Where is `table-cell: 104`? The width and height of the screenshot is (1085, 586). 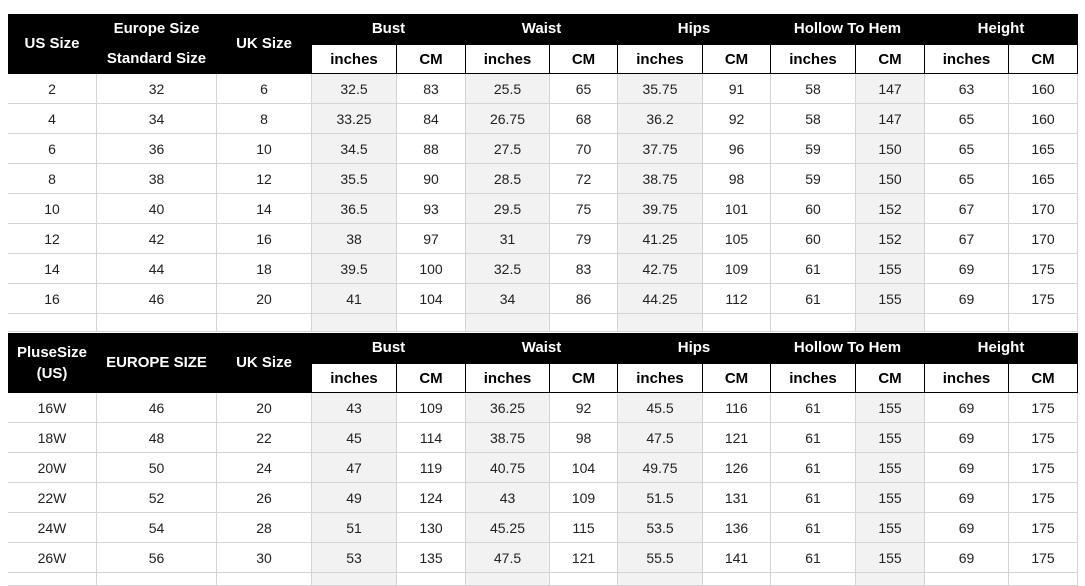
table-cell: 104 is located at coordinates (584, 468).